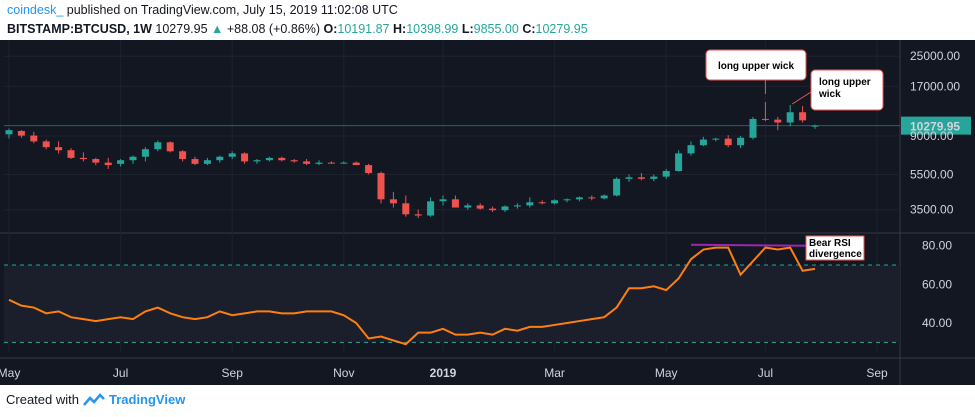 The image size is (975, 417). Describe the element at coordinates (529, 29) in the screenshot. I see `close-label: C:` at that location.